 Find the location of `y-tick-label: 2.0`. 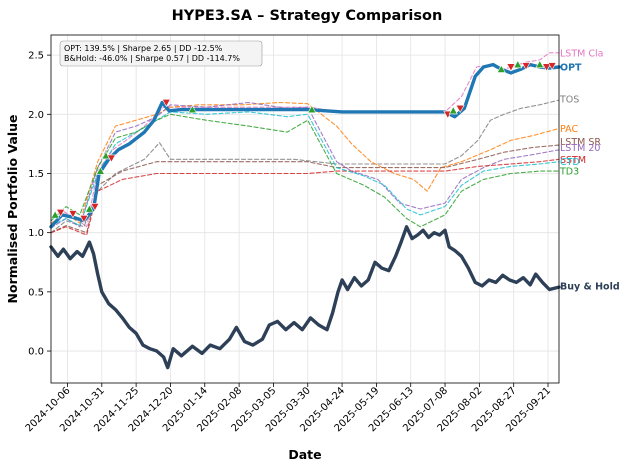

y-tick-label: 2.0 is located at coordinates (36, 115).